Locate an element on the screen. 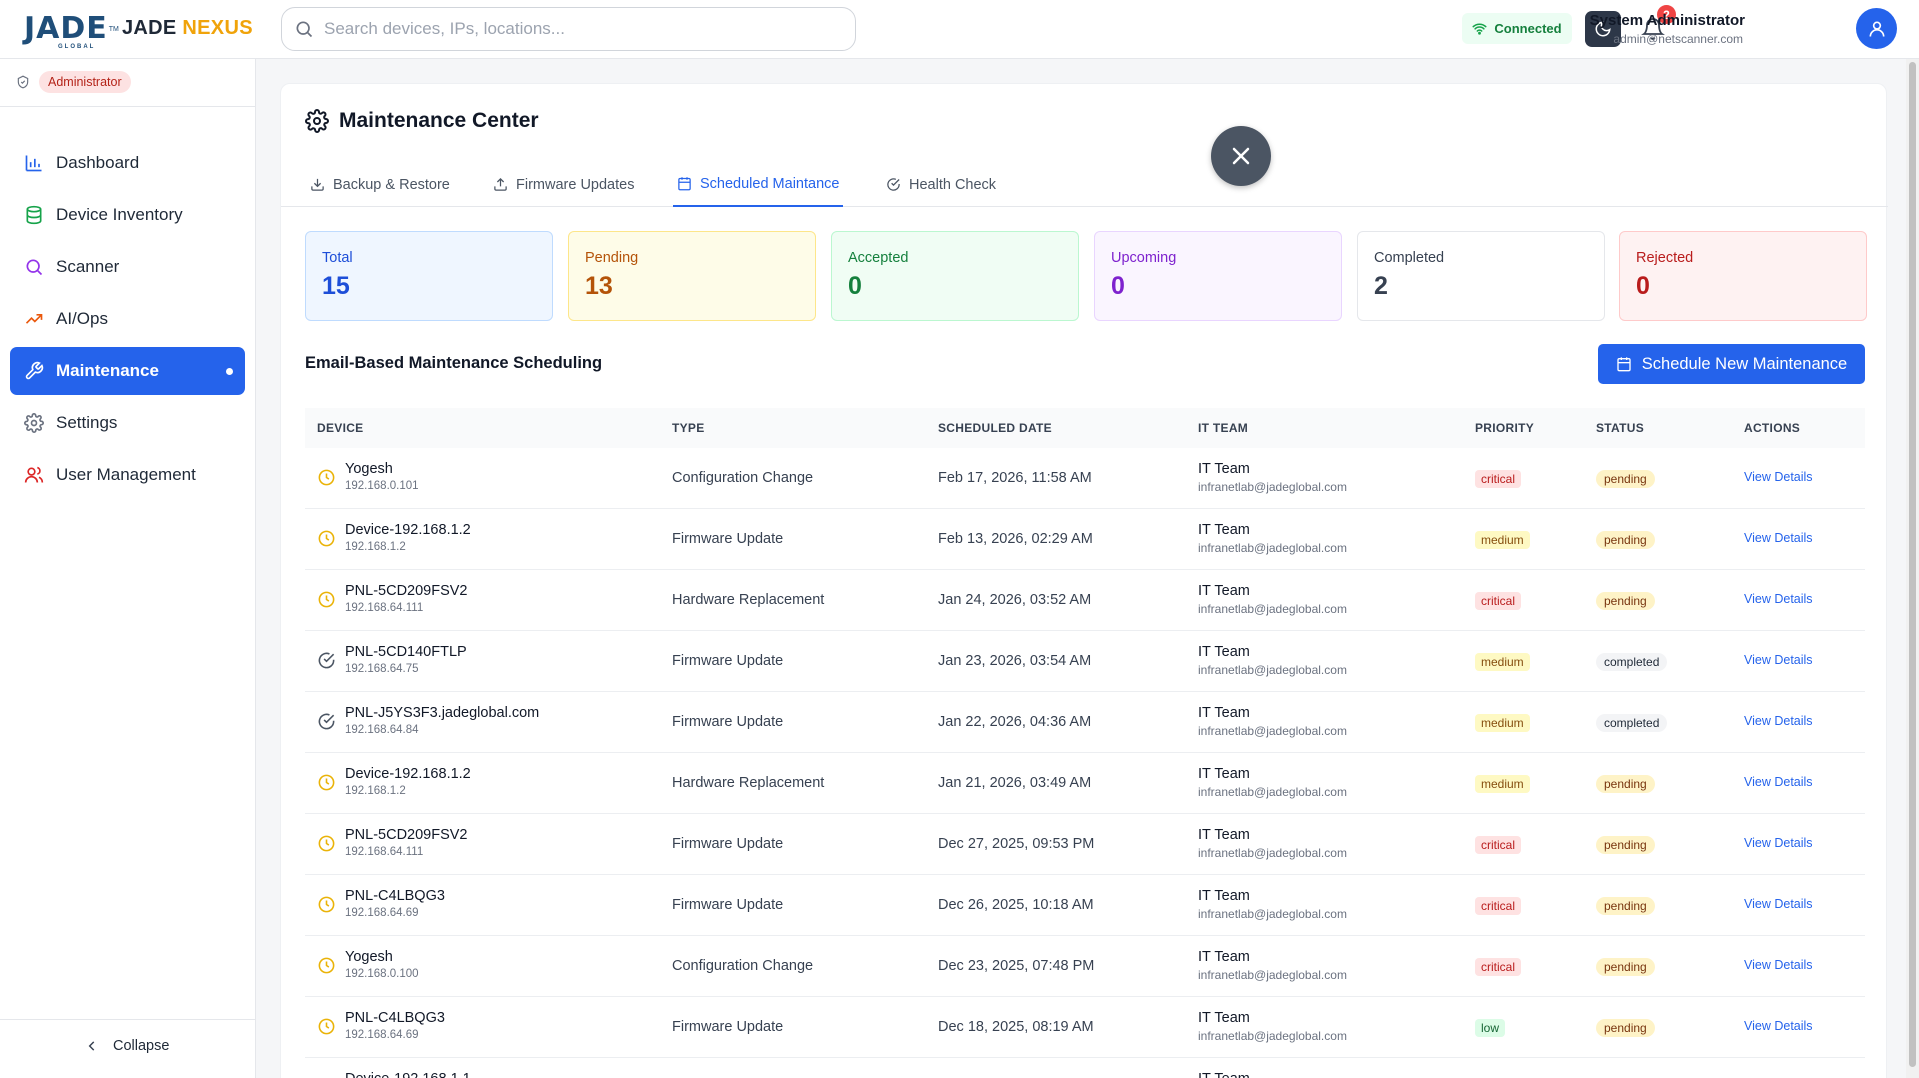  global-search is located at coordinates (568, 29).